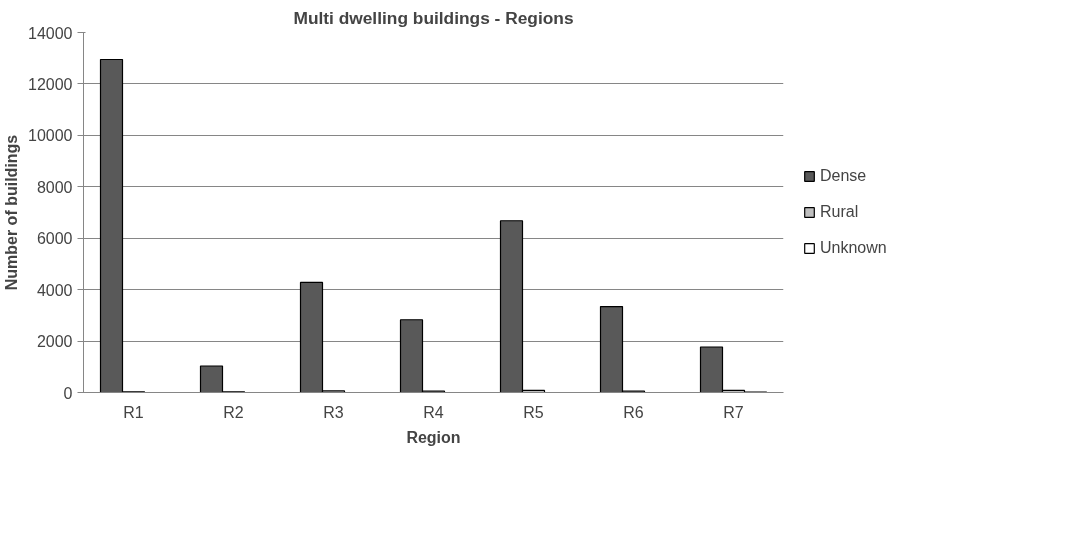  I want to click on x-tick-label: R7, so click(733, 412).